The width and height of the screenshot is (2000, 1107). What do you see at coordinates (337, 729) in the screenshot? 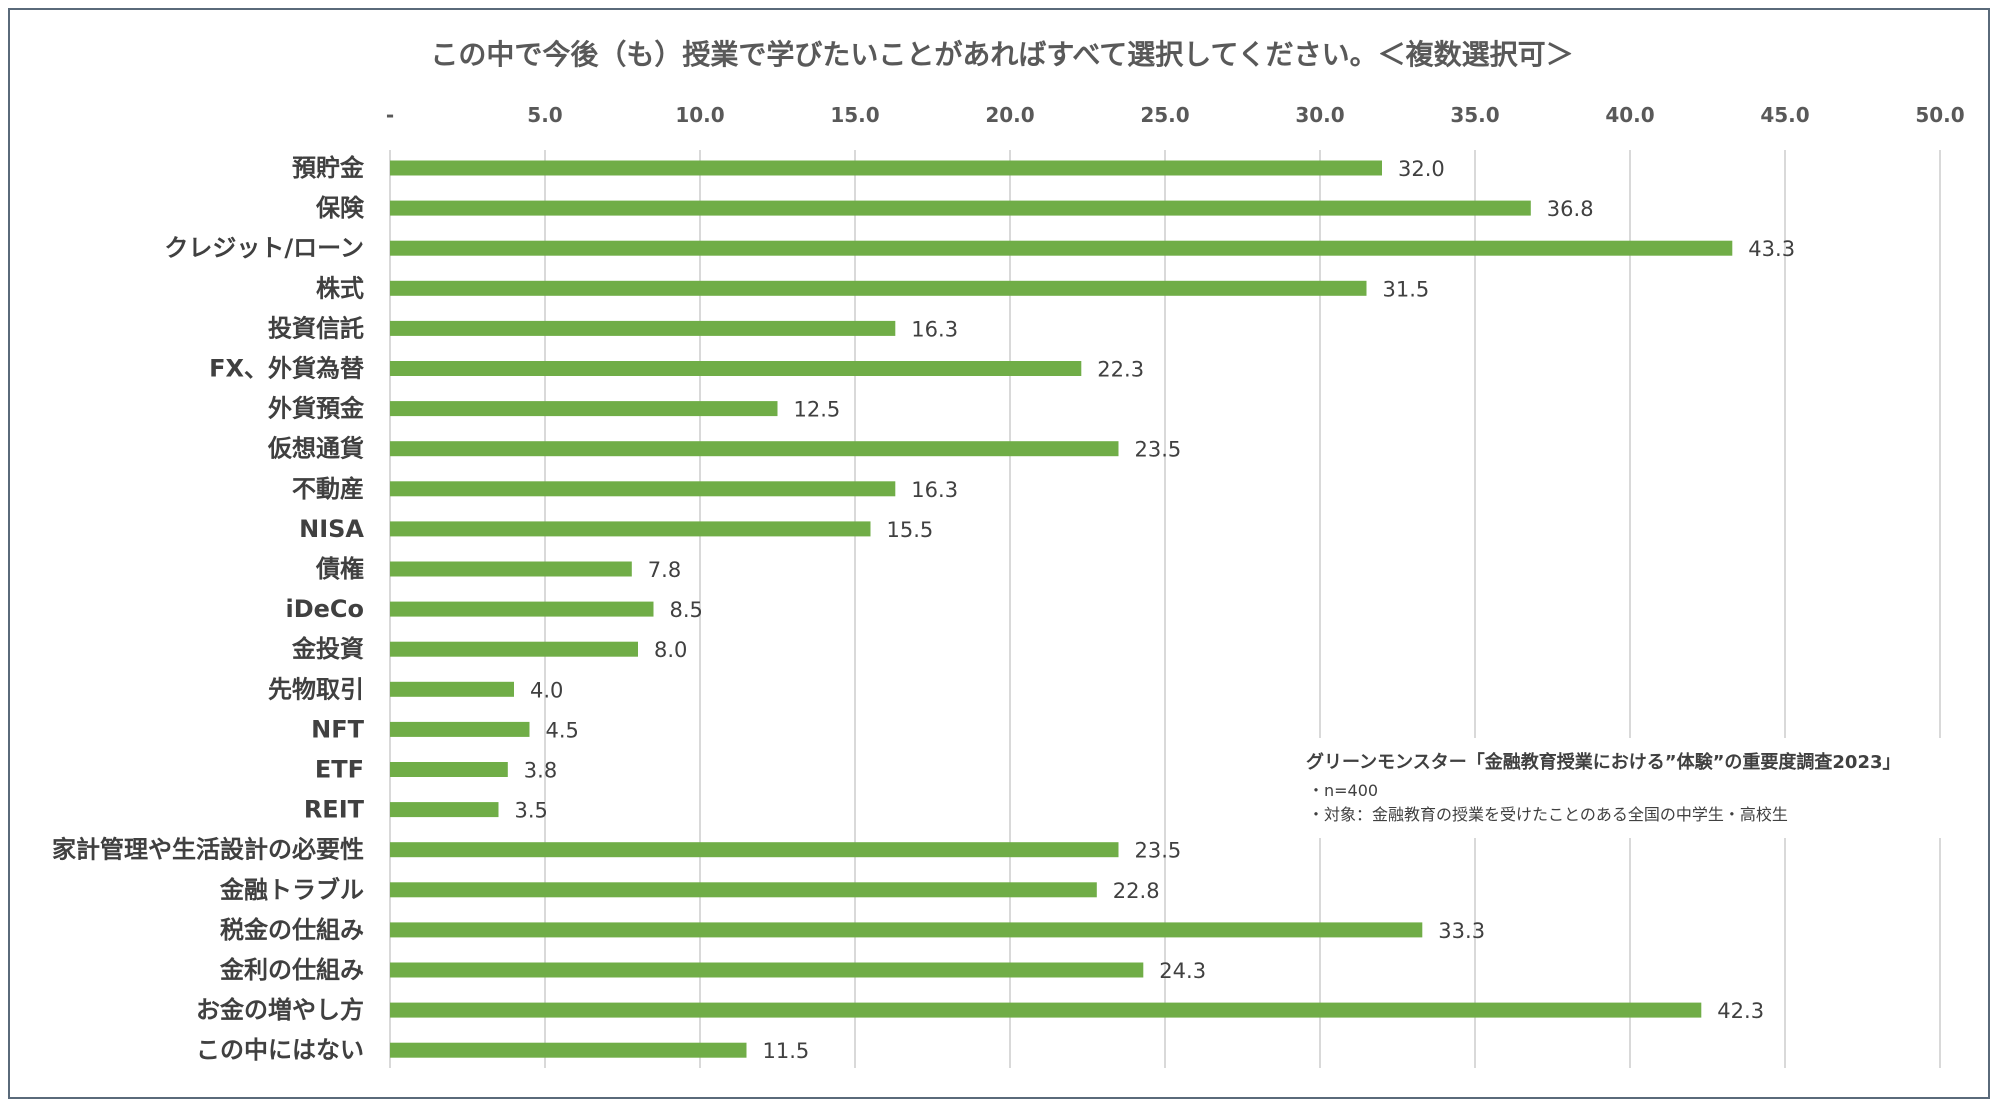
I see `category-label: NFT` at bounding box center [337, 729].